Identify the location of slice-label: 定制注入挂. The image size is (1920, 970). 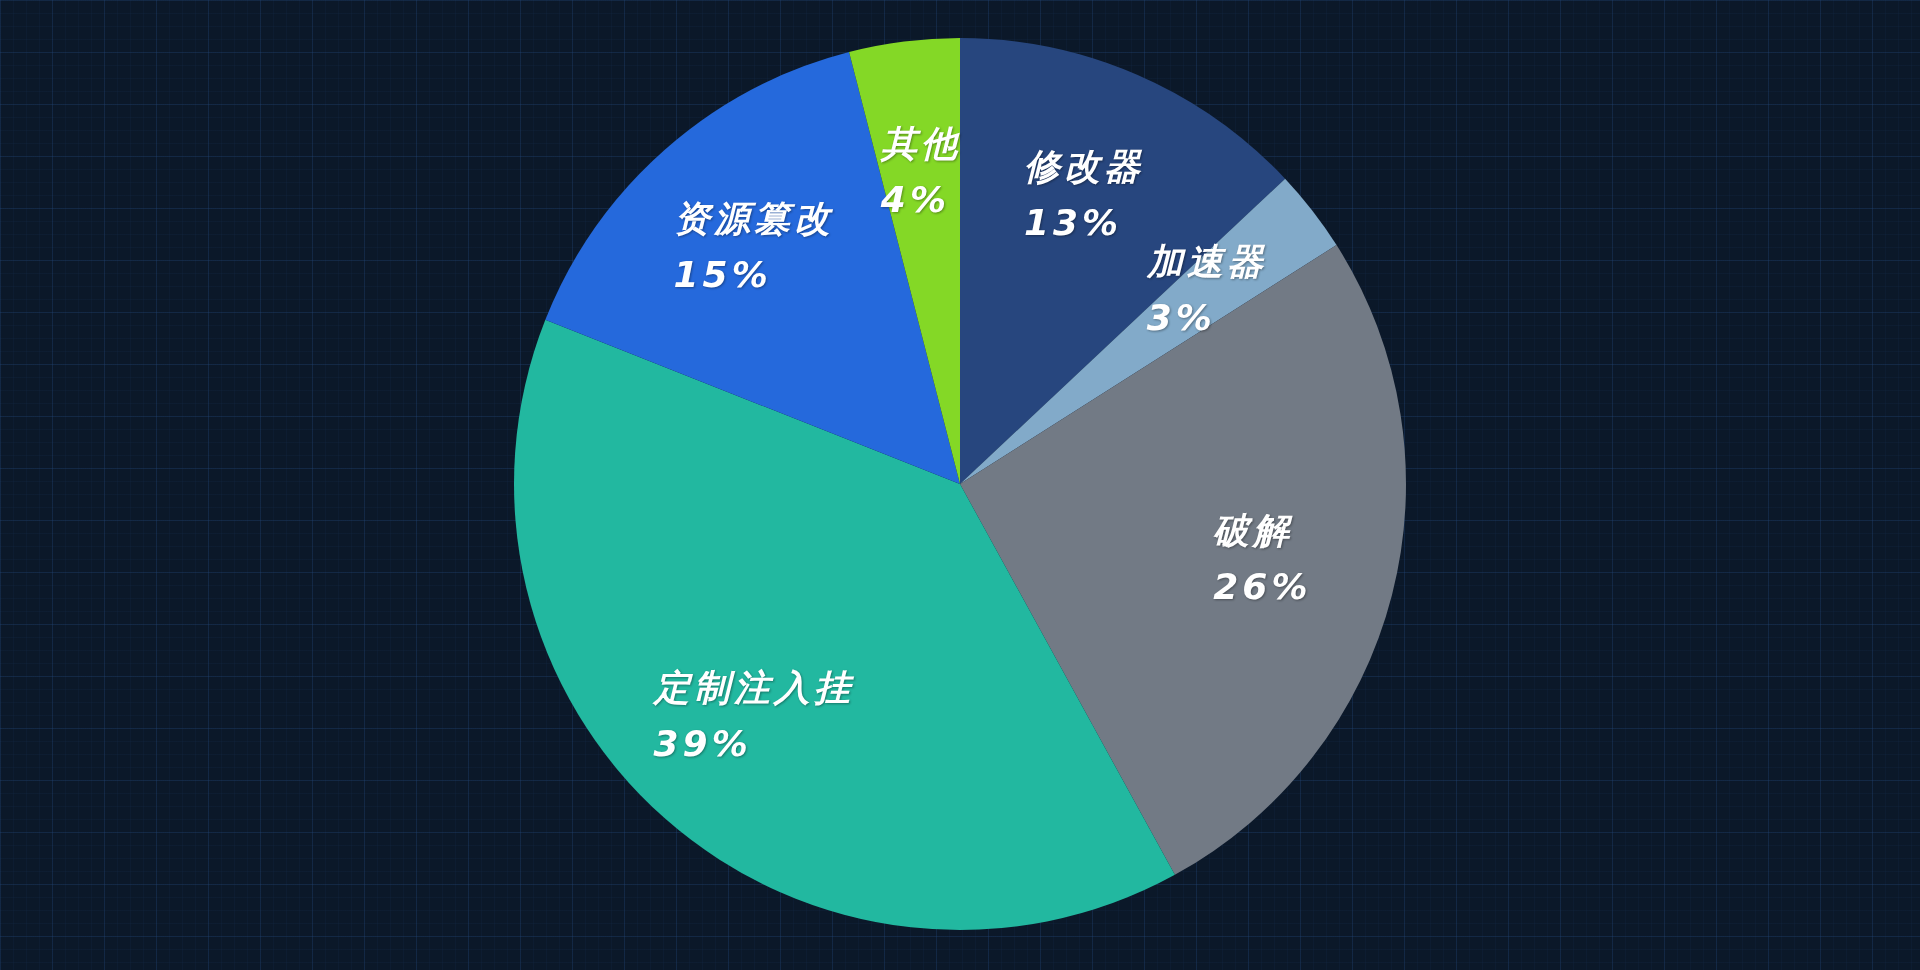
(753, 687).